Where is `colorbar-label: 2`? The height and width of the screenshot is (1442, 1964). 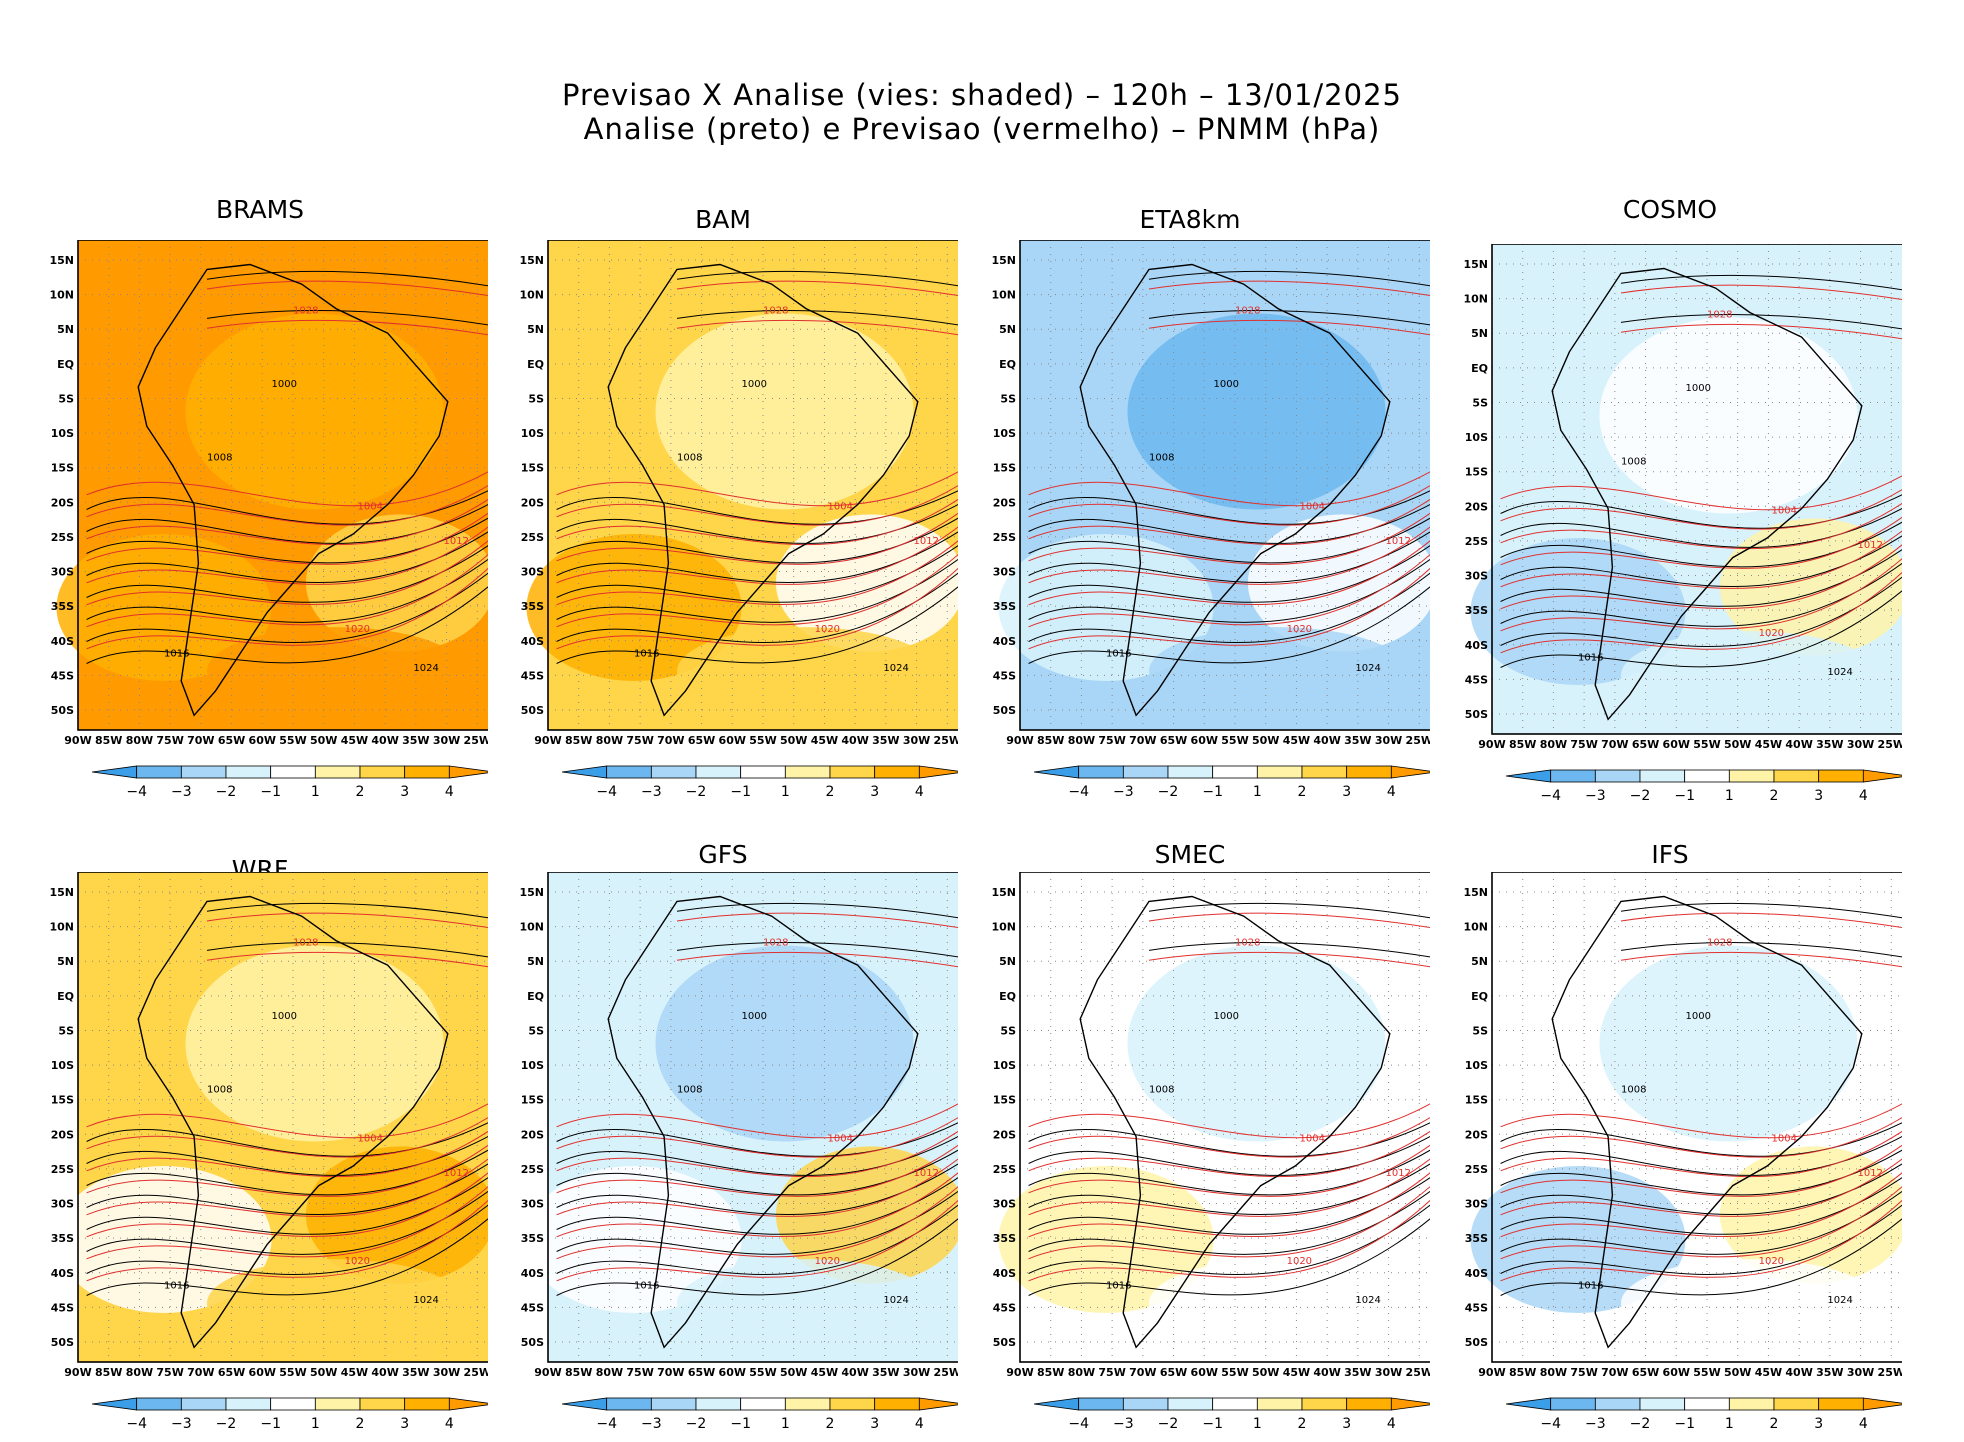 colorbar-label: 2 is located at coordinates (1302, 792).